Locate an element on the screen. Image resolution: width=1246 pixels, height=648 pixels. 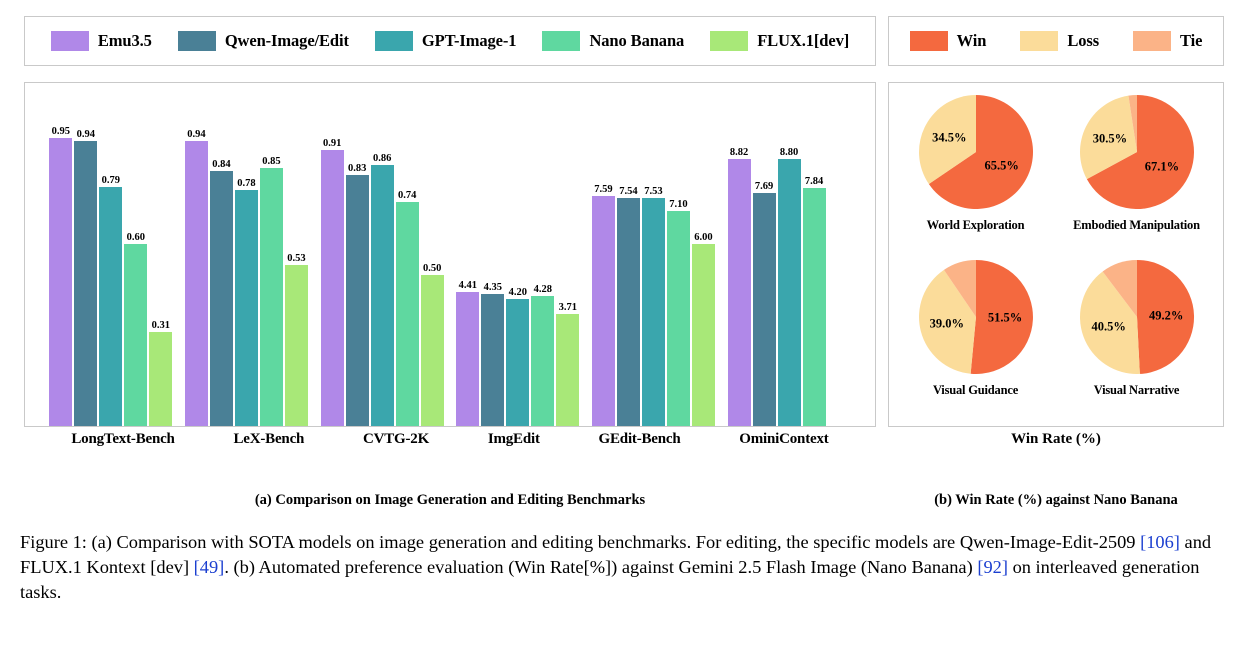
bar-value-label: 0.94 is located at coordinates (196, 135).